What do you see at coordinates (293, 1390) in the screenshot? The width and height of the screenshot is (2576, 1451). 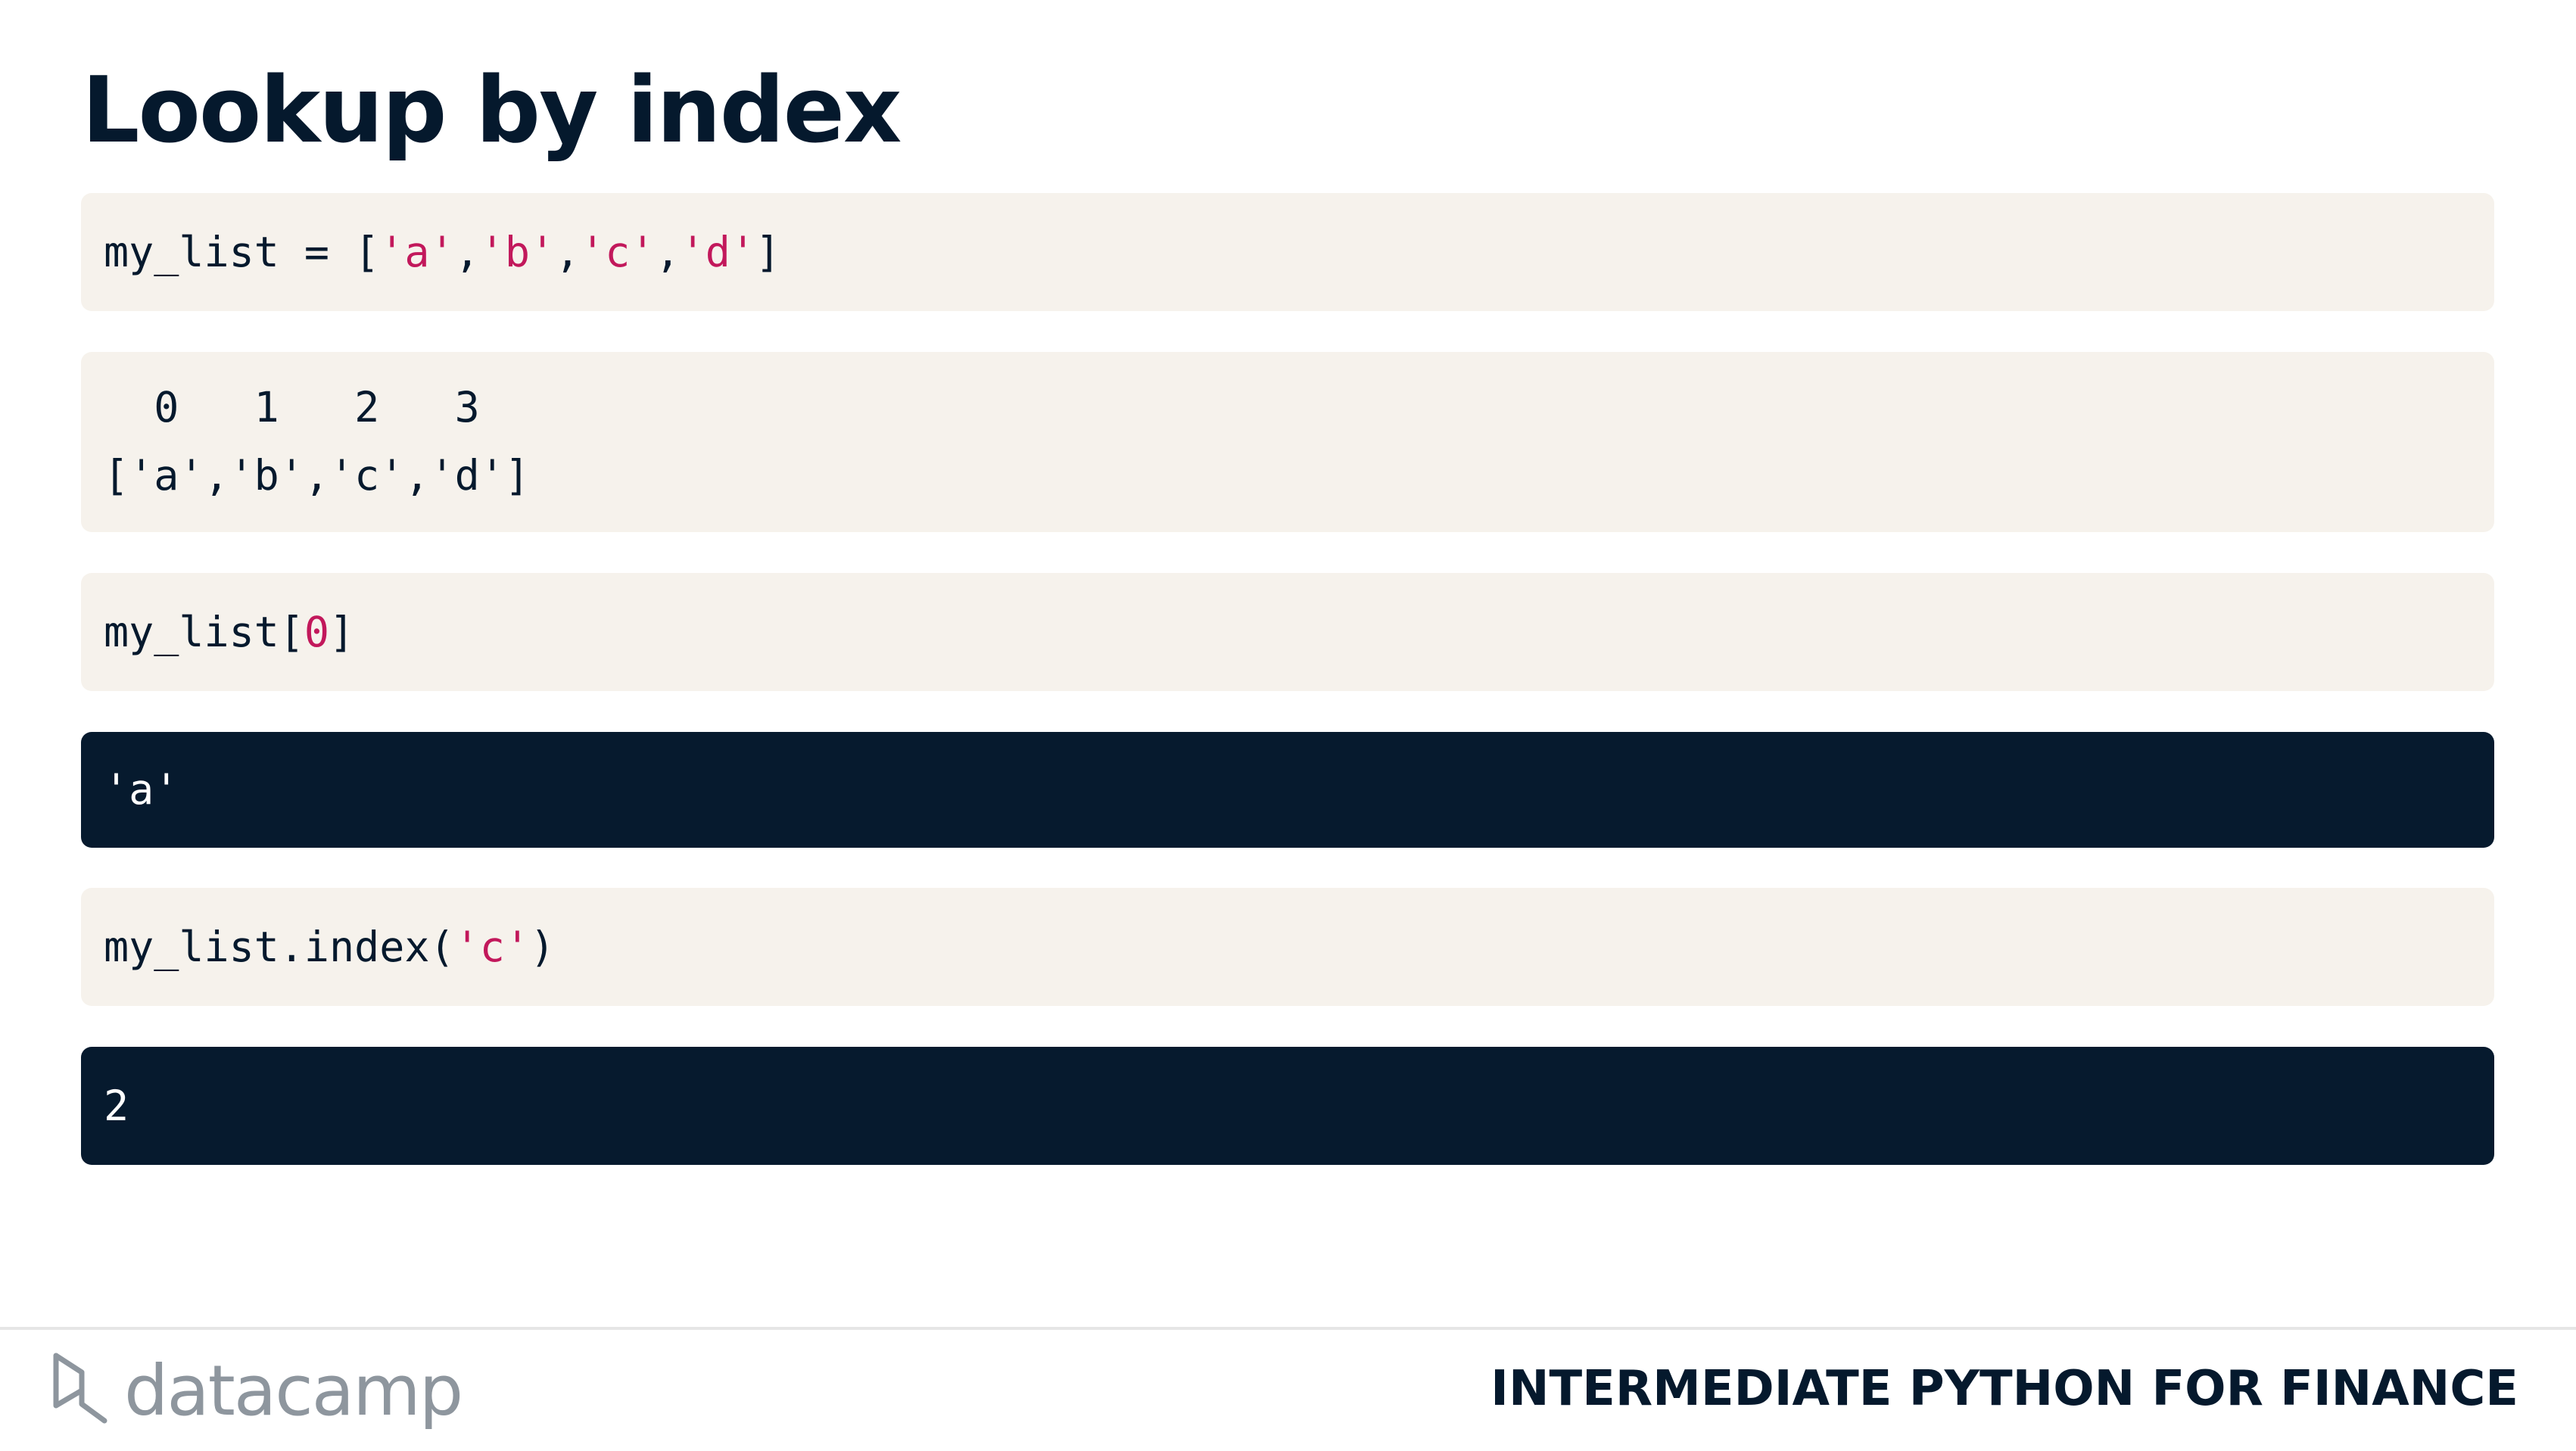 I see `datacamp-logo-text: datacamp` at bounding box center [293, 1390].